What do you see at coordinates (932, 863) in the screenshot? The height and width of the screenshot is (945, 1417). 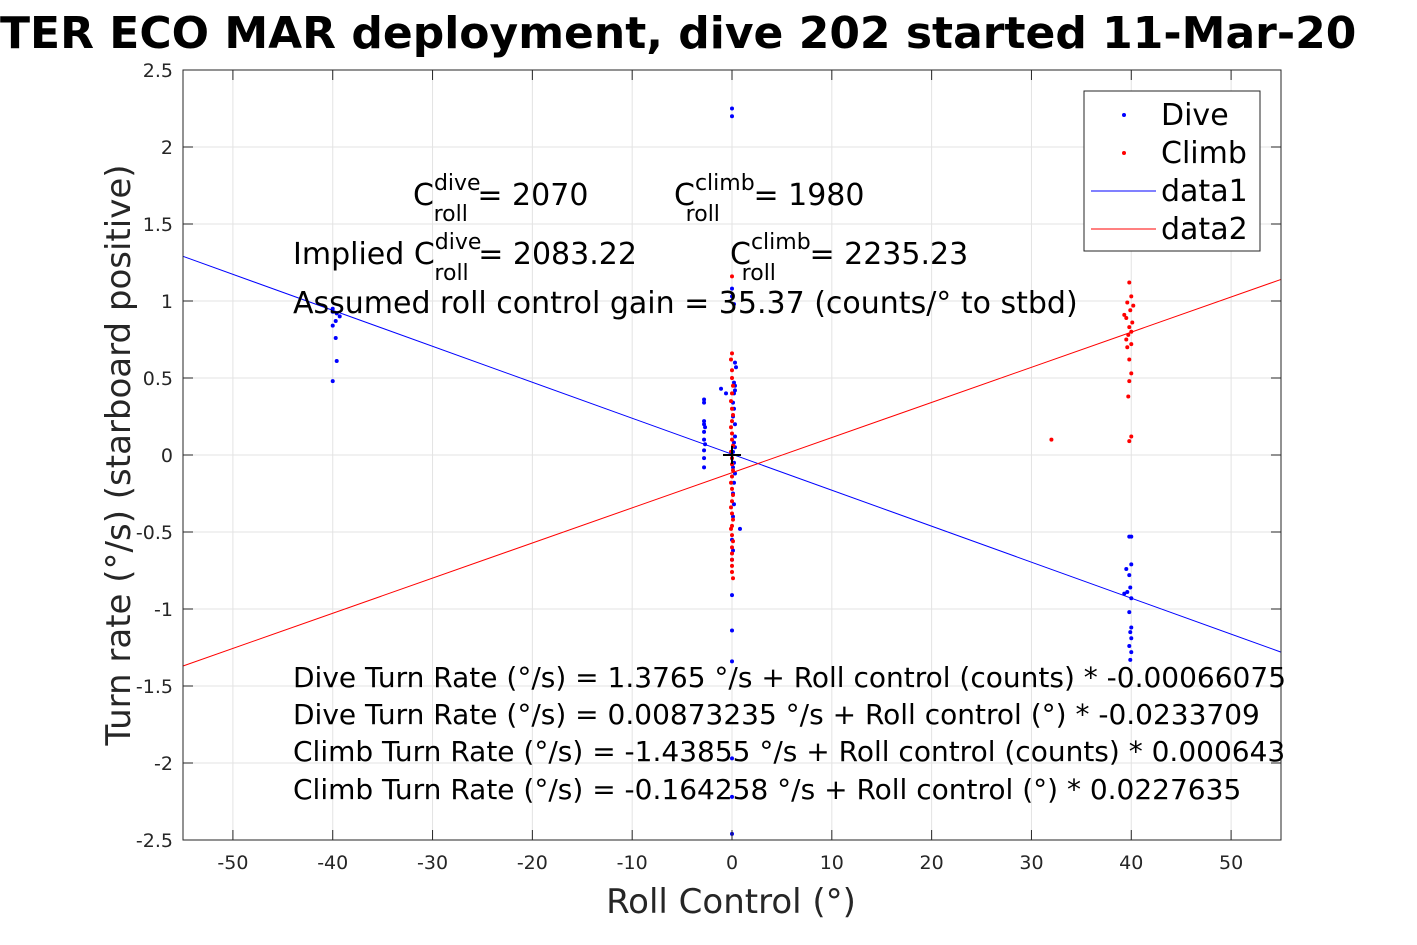 I see `x-tick-label: 20` at bounding box center [932, 863].